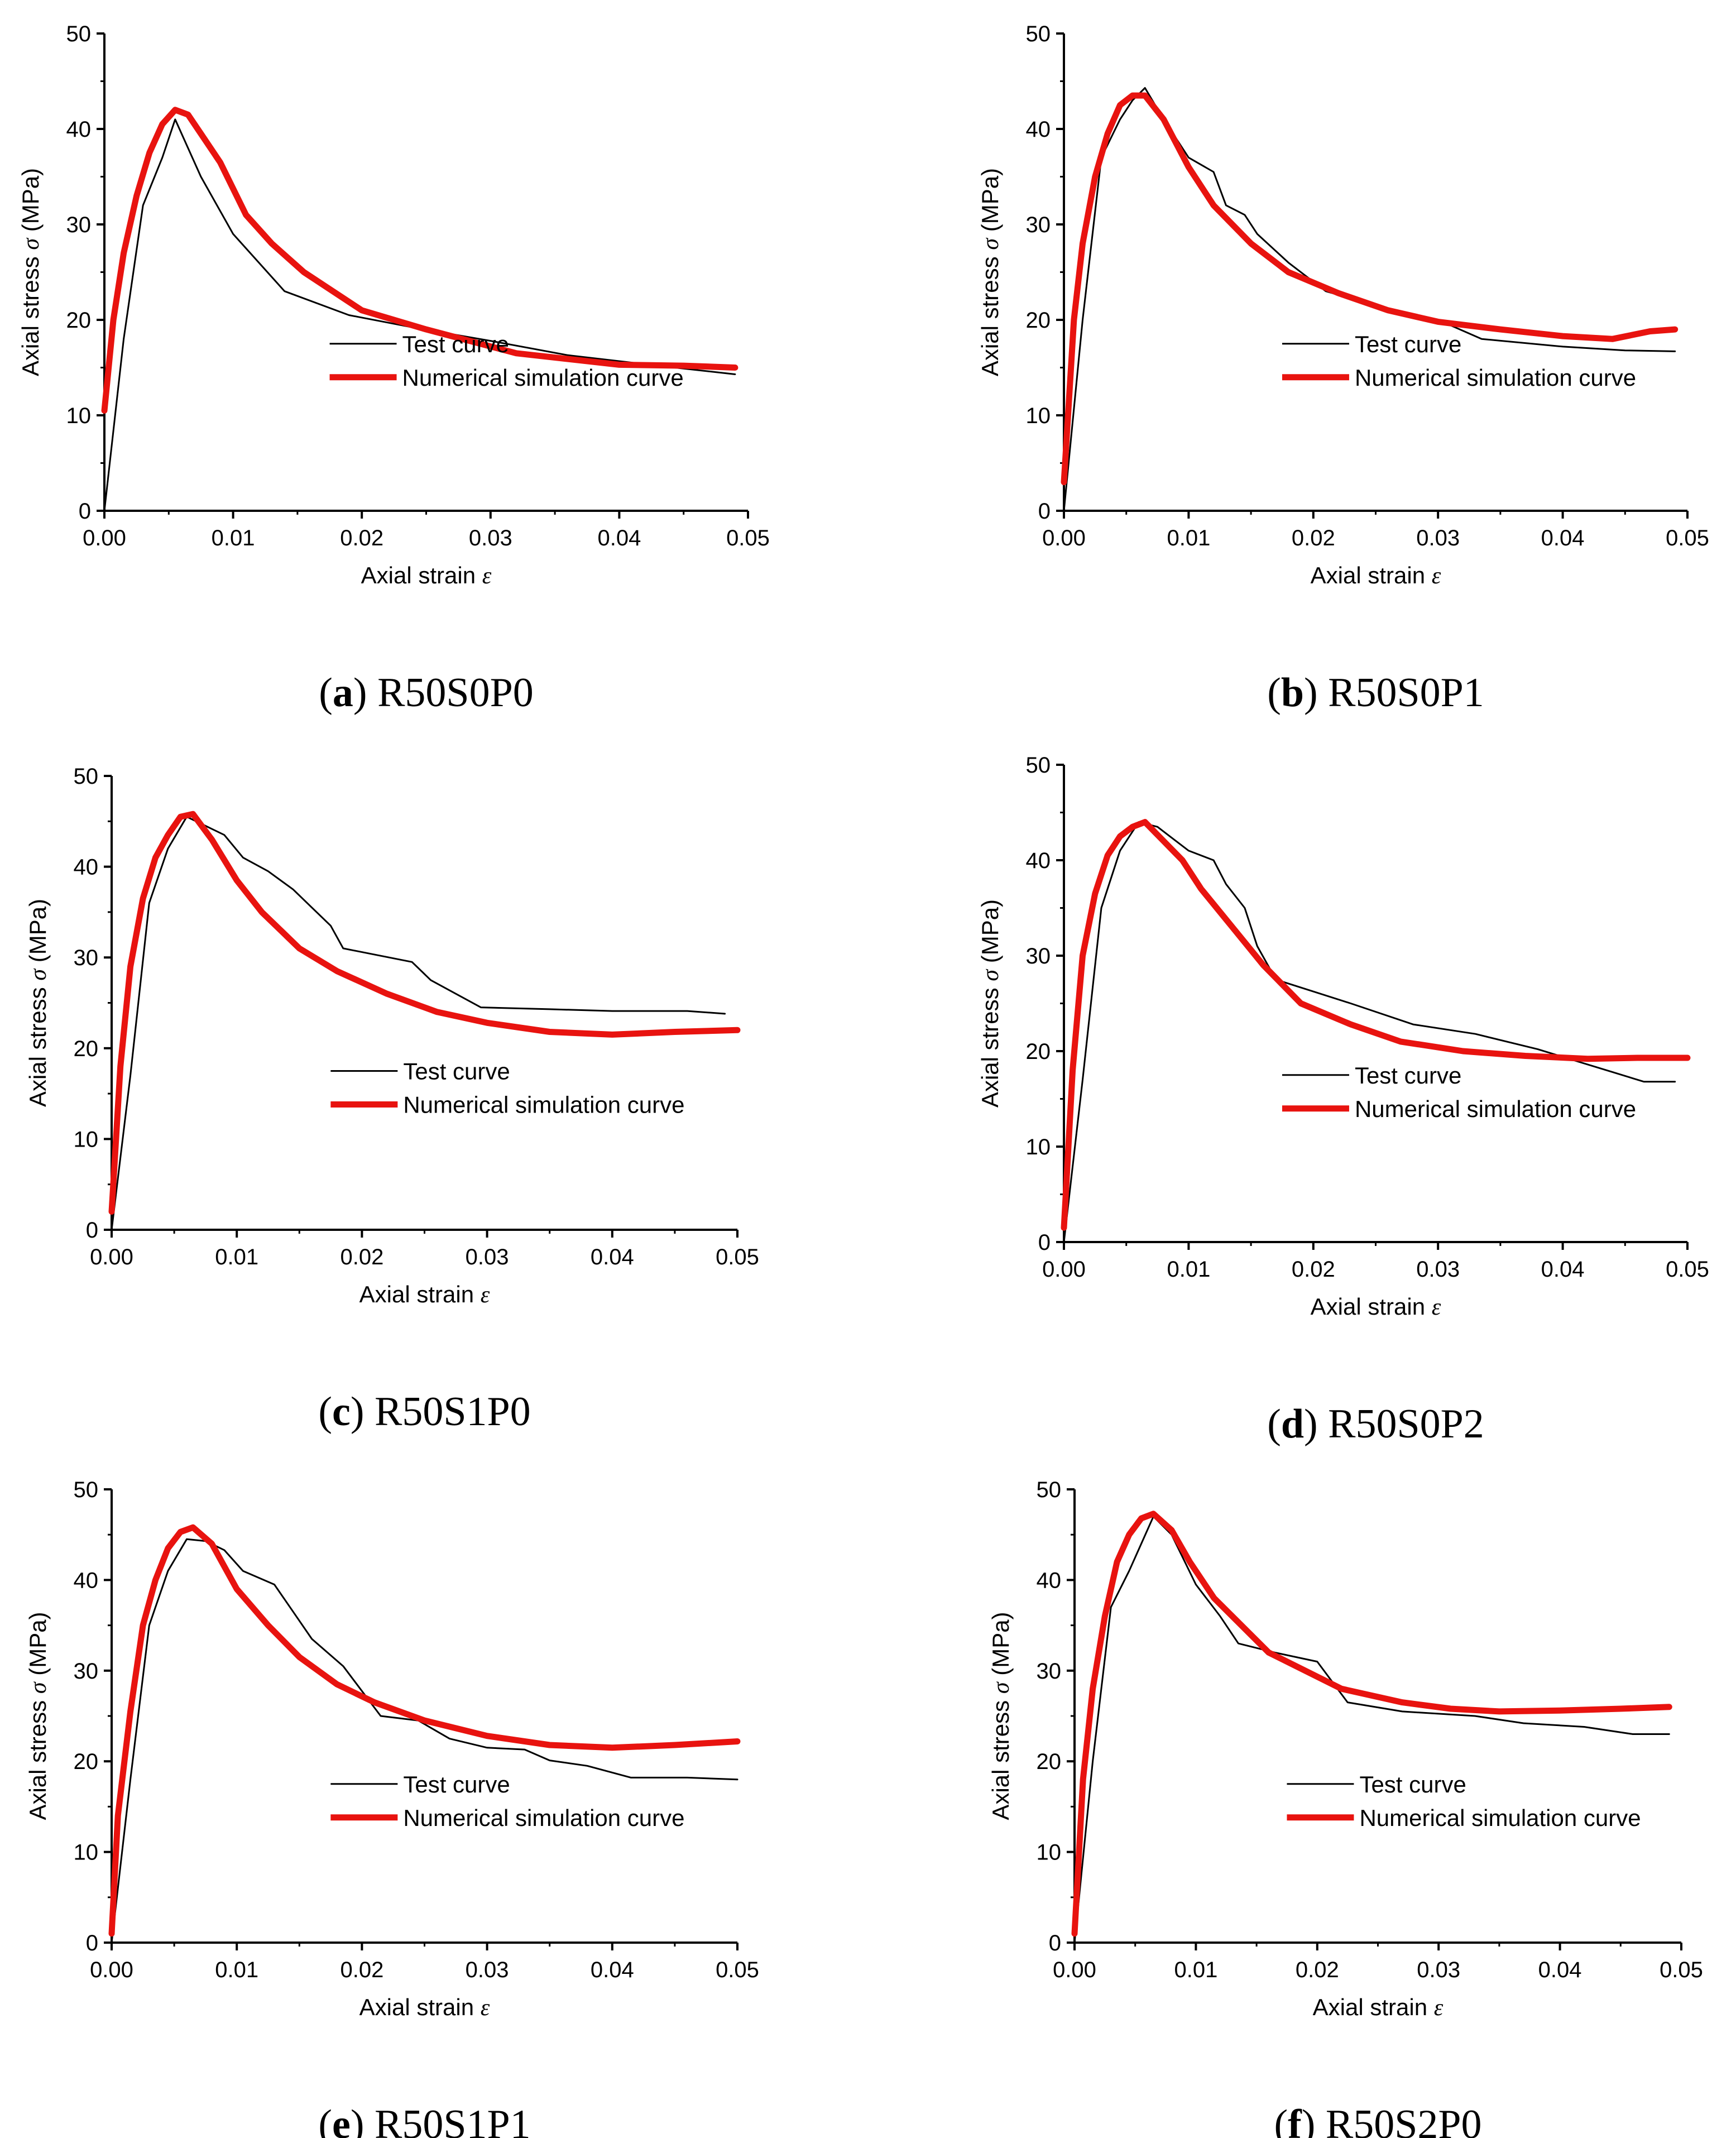 The height and width of the screenshot is (2138, 1736). Describe the element at coordinates (424, 2120) in the screenshot. I see `panel-caption: (e) R50S1P1` at that location.